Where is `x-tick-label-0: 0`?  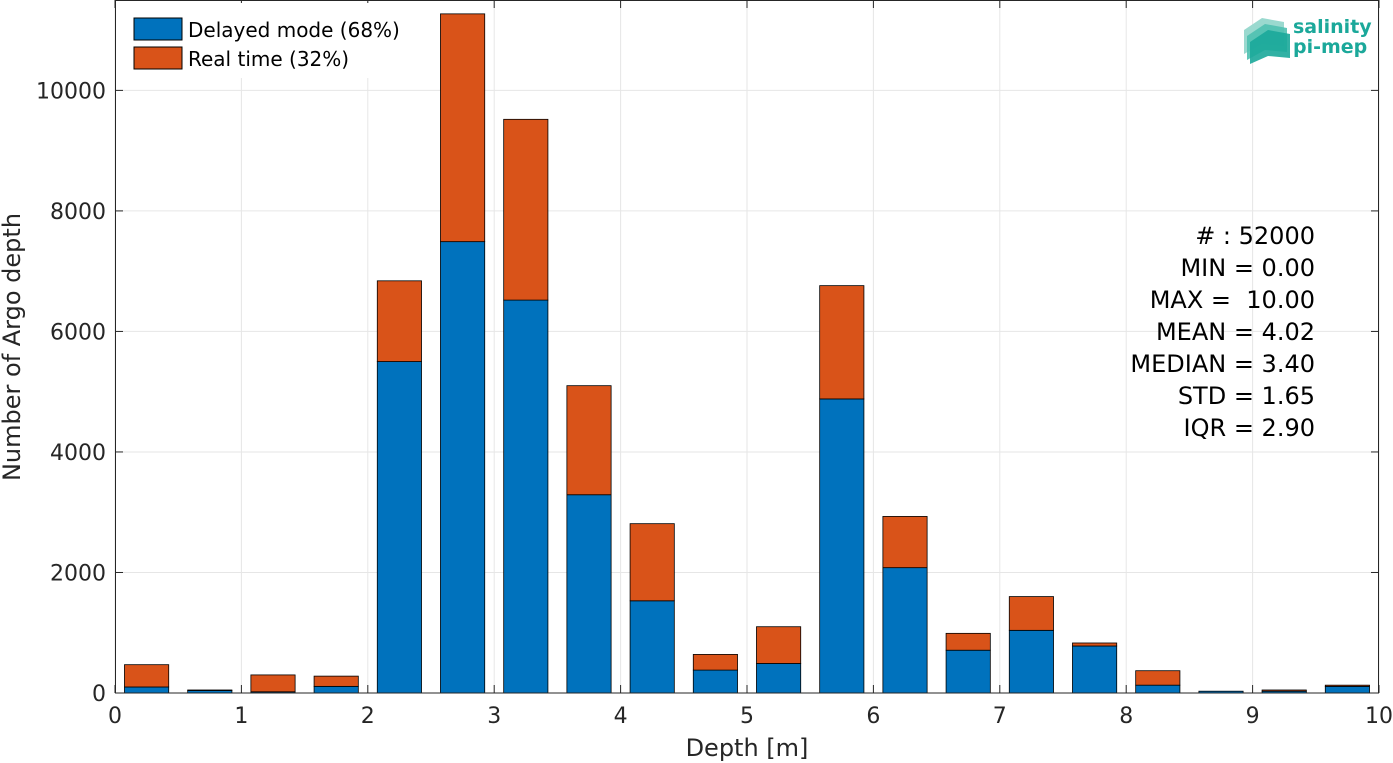 x-tick-label-0: 0 is located at coordinates (115, 716).